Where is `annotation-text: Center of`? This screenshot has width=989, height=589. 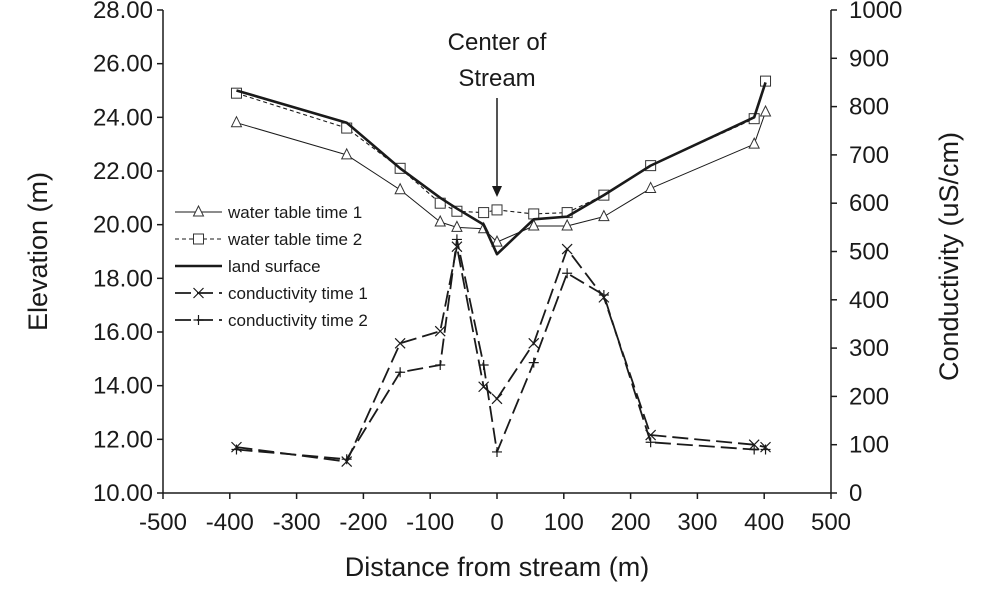 annotation-text: Center of is located at coordinates (497, 42).